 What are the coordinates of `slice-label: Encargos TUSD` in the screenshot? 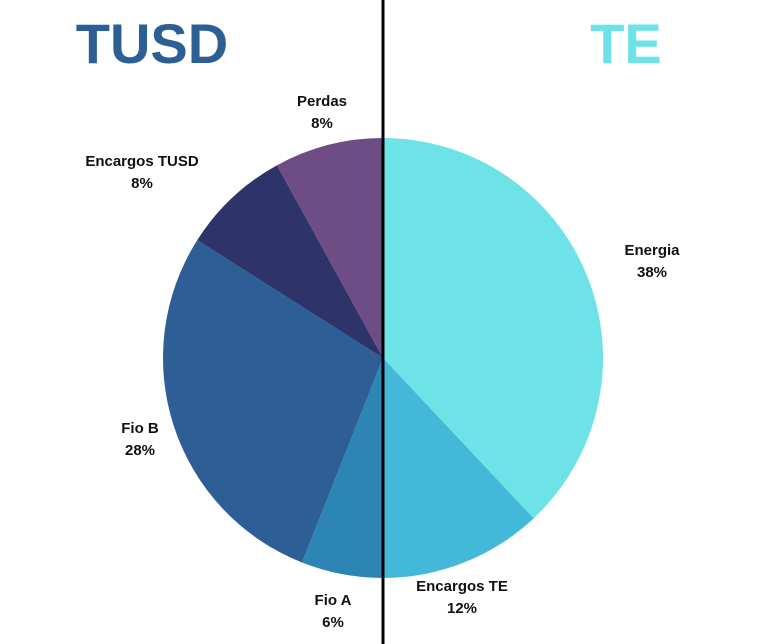 It's located at (142, 161).